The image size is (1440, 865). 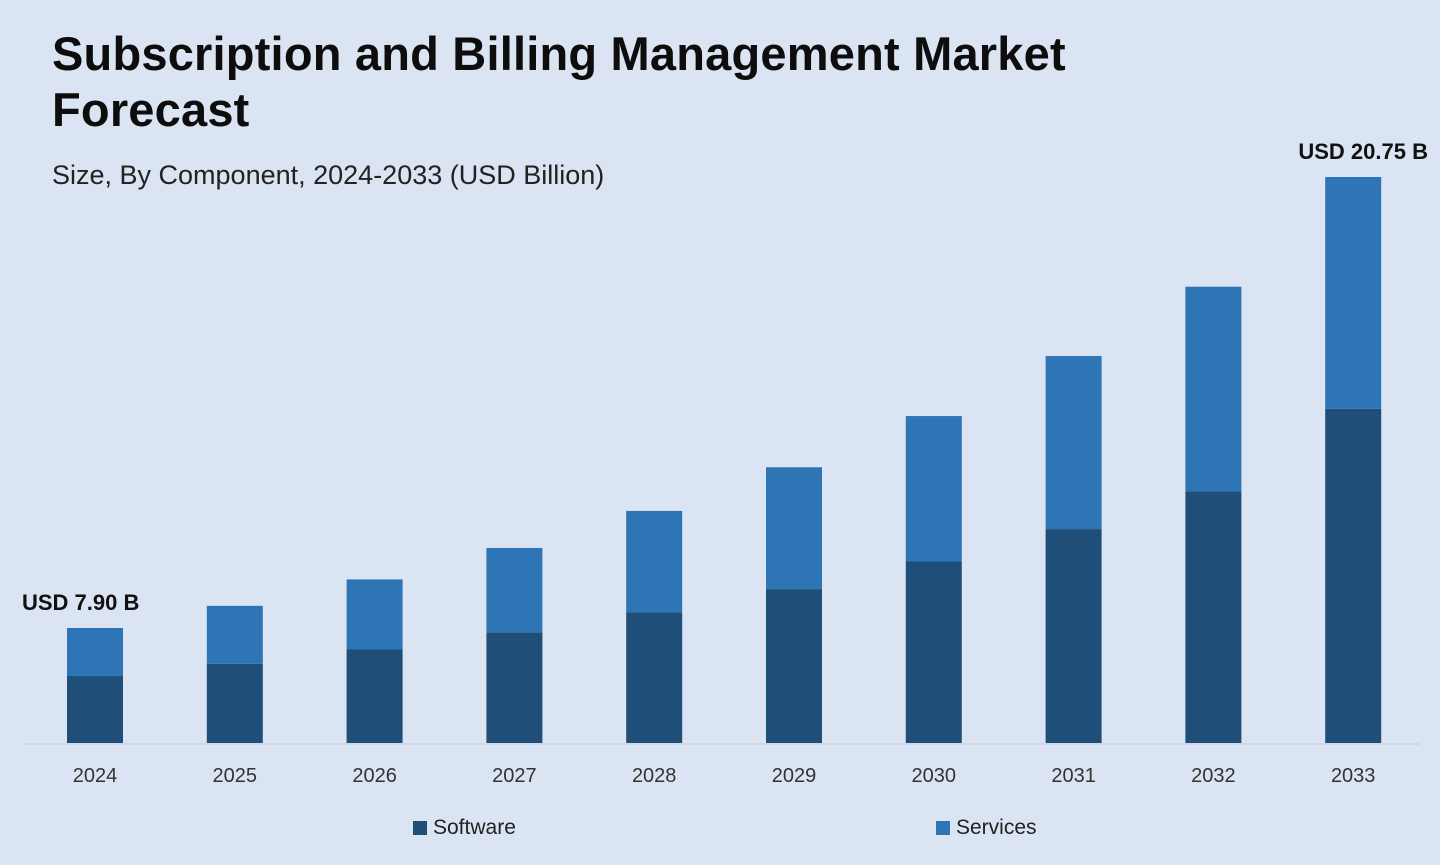 What do you see at coordinates (80, 602) in the screenshot?
I see `data-label-2024: USD 7.90 B` at bounding box center [80, 602].